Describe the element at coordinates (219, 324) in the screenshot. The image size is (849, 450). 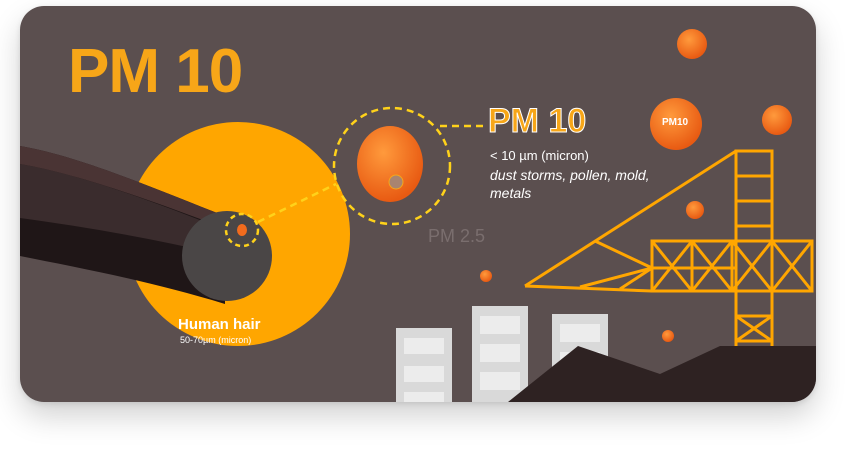
I see `hair-label: Human hair` at that location.